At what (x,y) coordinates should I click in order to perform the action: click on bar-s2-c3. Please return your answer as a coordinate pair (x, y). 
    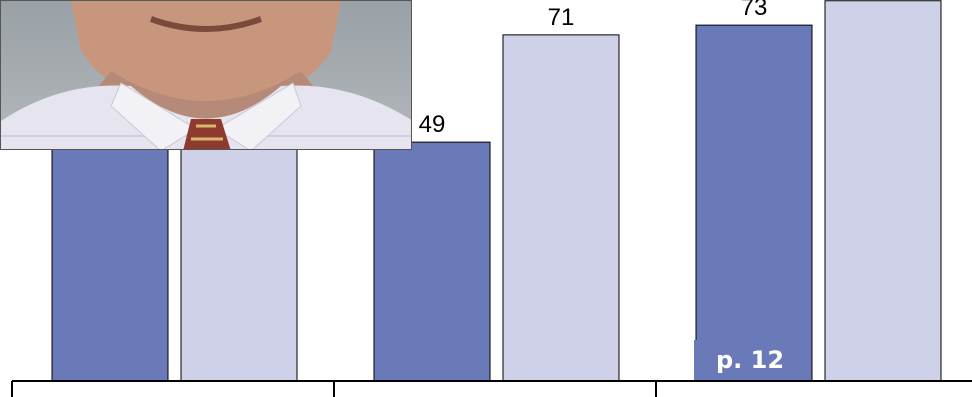
    Looking at the image, I should click on (883, 191).